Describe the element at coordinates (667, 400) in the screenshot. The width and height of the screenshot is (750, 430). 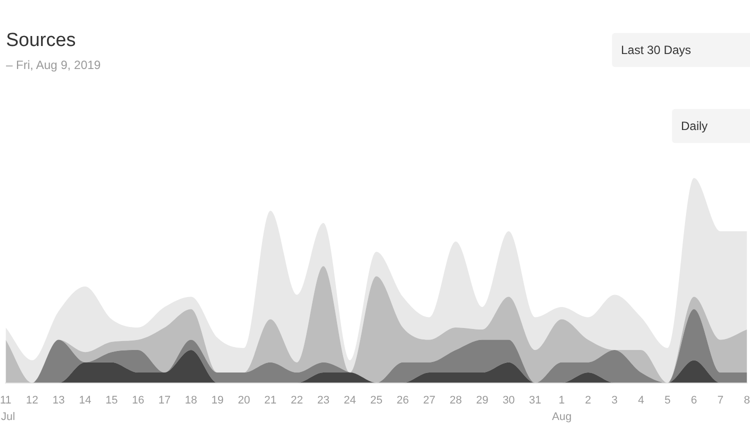
I see `x-tick-label: 5` at that location.